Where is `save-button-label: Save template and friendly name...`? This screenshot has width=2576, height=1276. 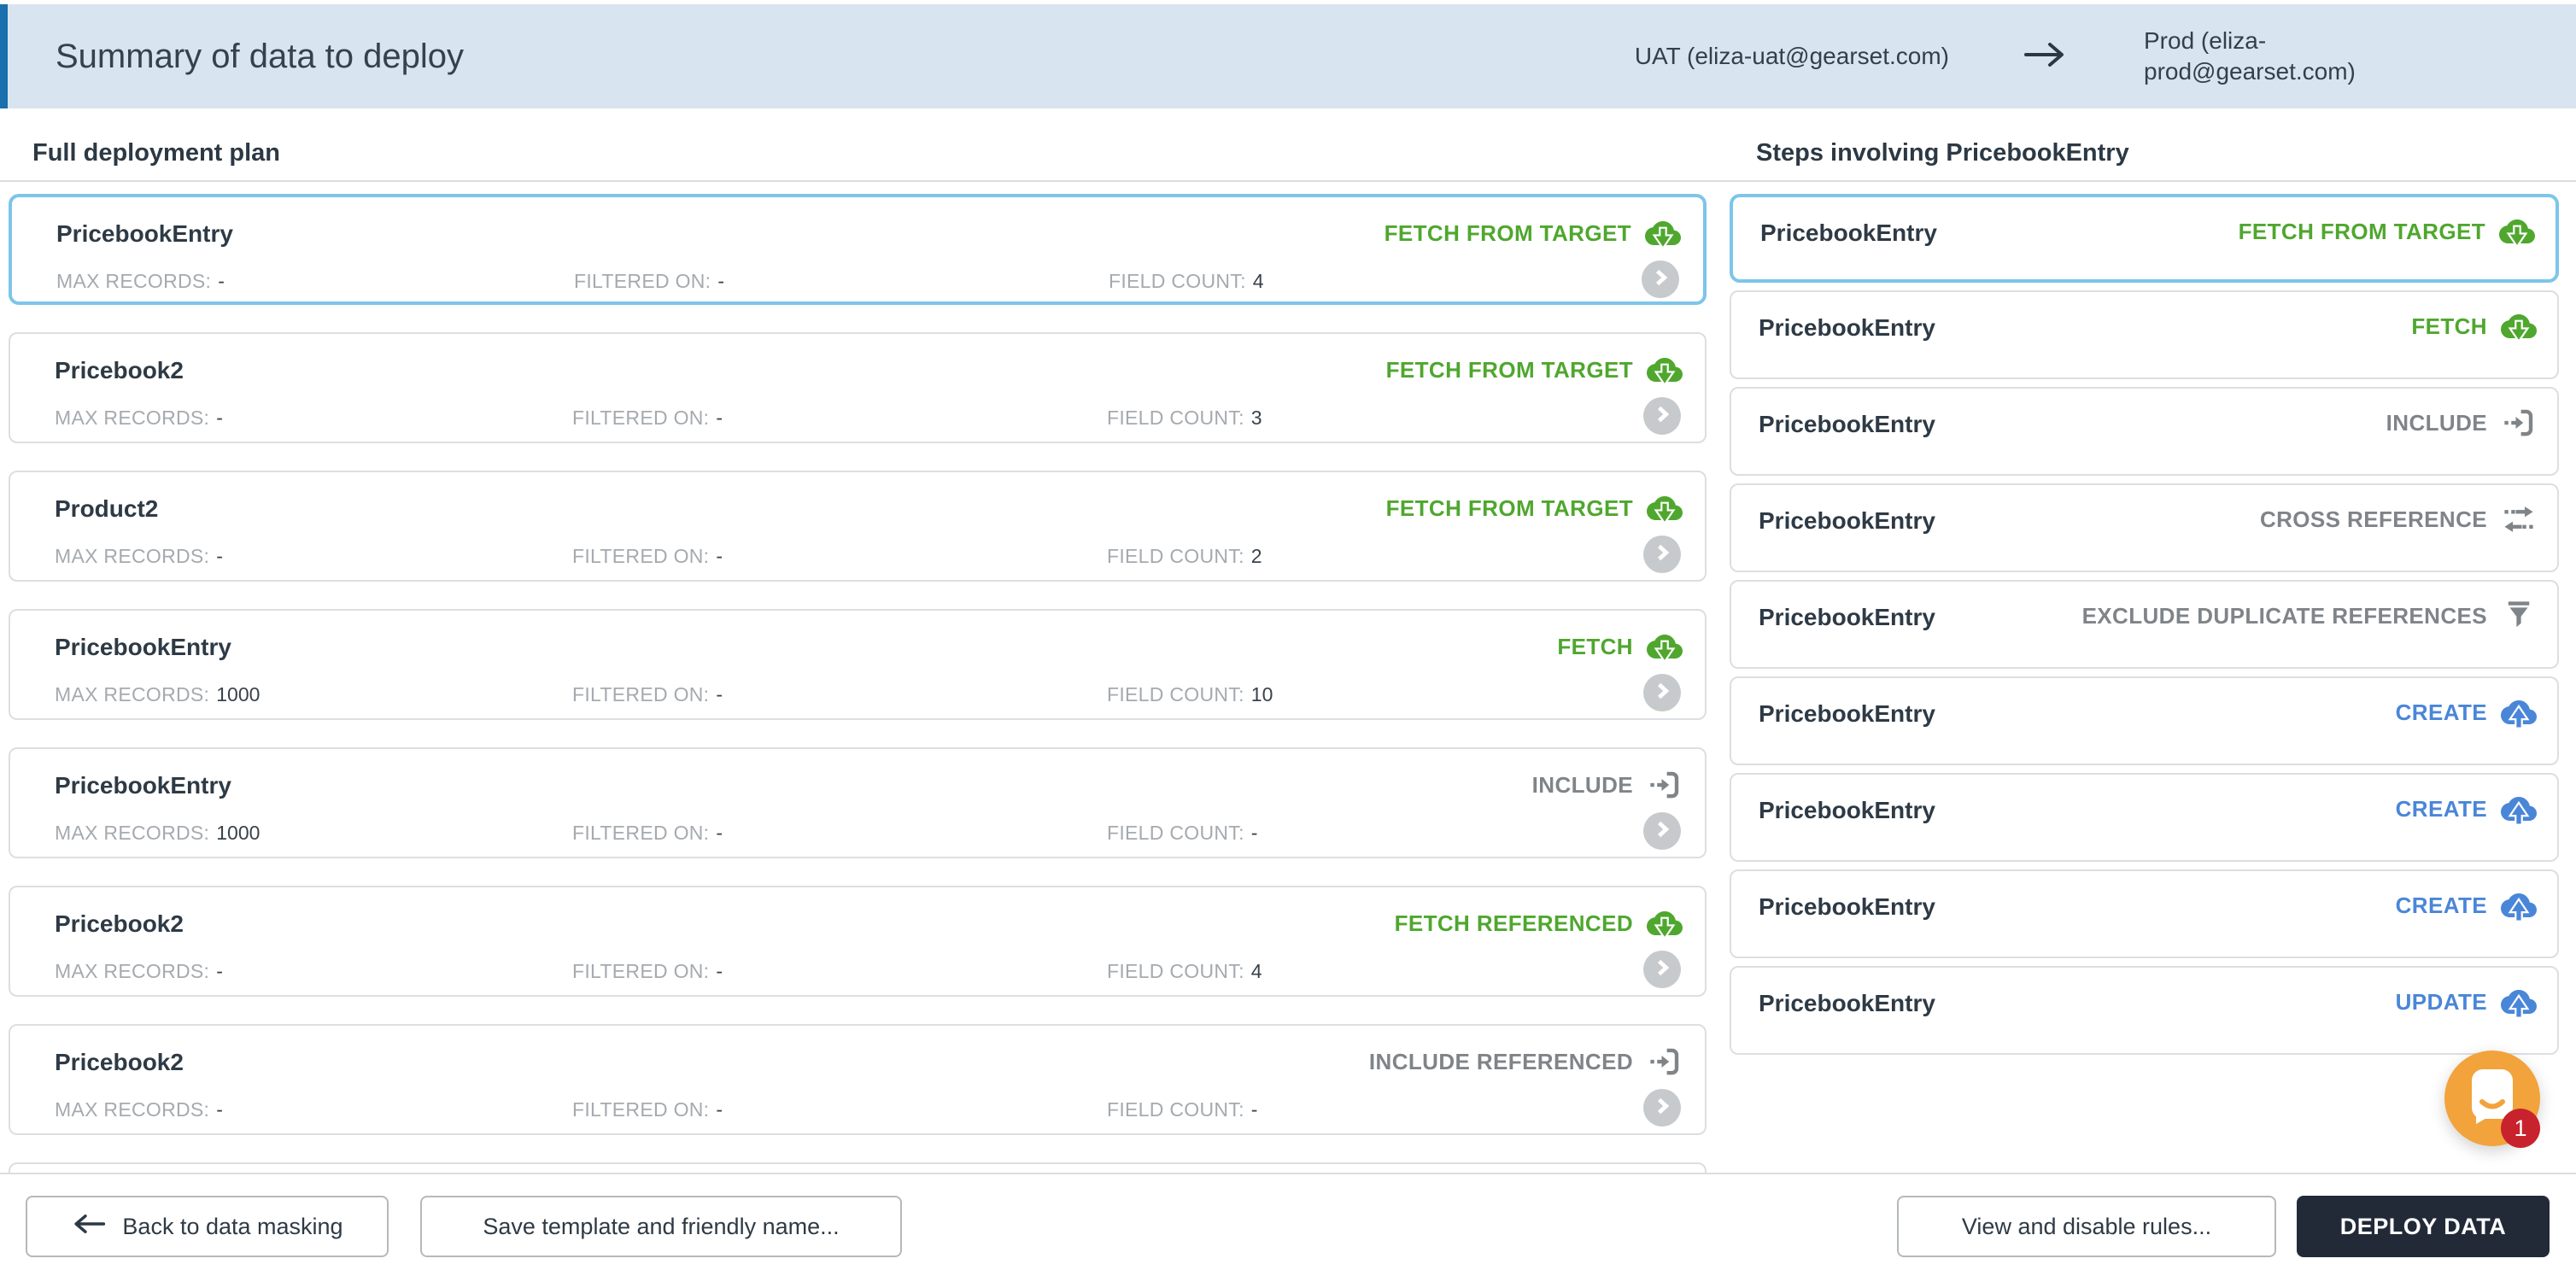 save-button-label: Save template and friendly name... is located at coordinates (661, 1226).